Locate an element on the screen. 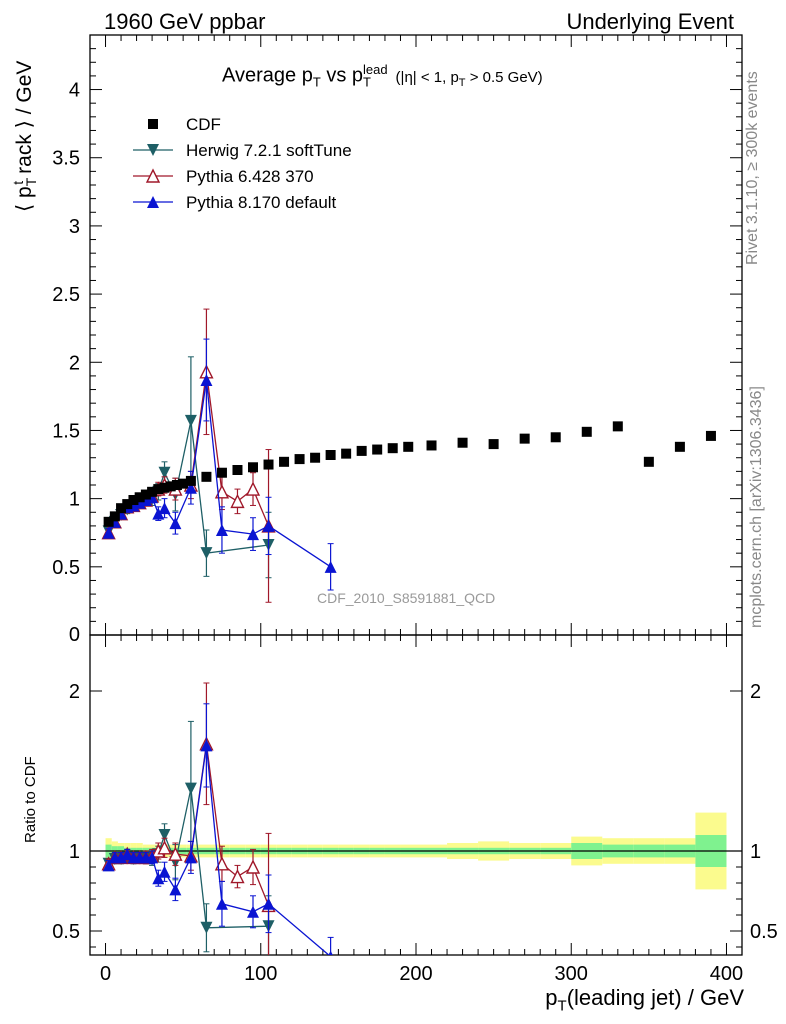  ratio-y-tick-label: 1 is located at coordinates (74, 852).